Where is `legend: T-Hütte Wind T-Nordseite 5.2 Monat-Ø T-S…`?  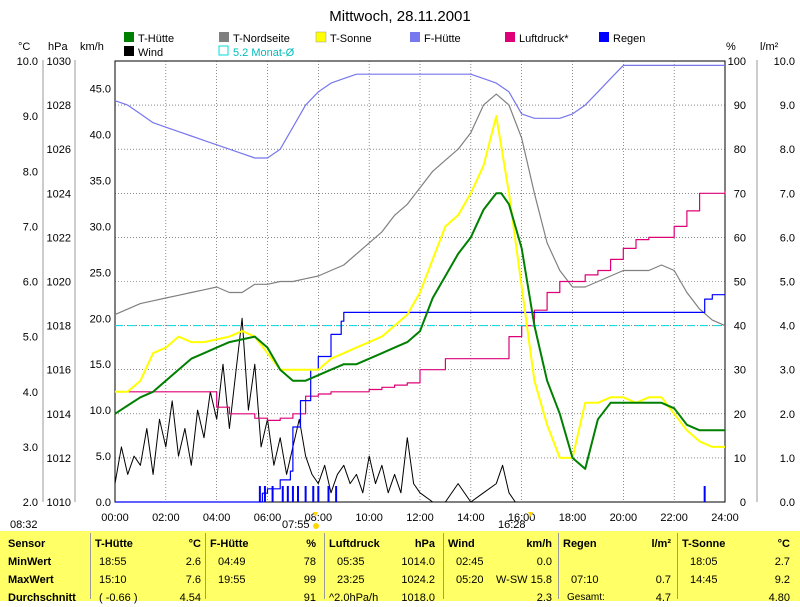
legend: T-Hütte Wind T-Nordseite 5.2 Monat-Ø T-S… is located at coordinates (384, 45).